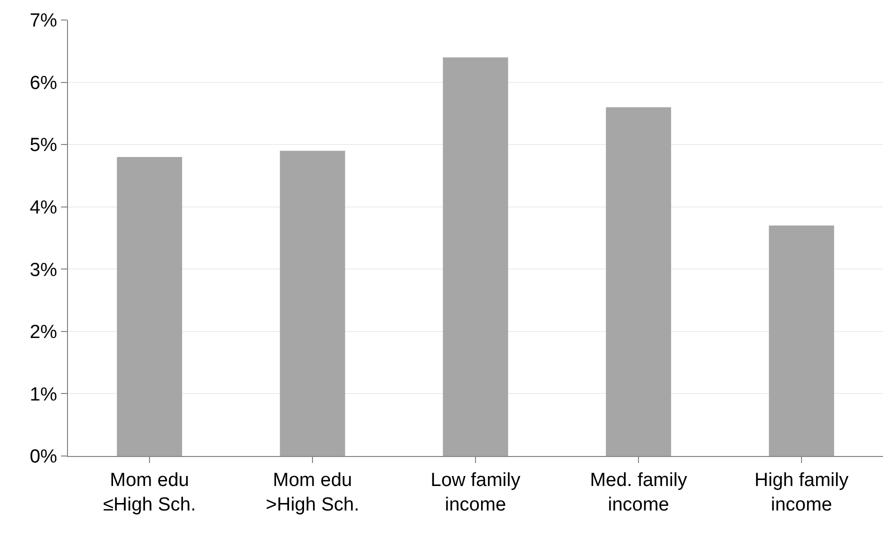  What do you see at coordinates (149, 493) in the screenshot?
I see `x-tick-label: Mom edu ≤High Sch.` at bounding box center [149, 493].